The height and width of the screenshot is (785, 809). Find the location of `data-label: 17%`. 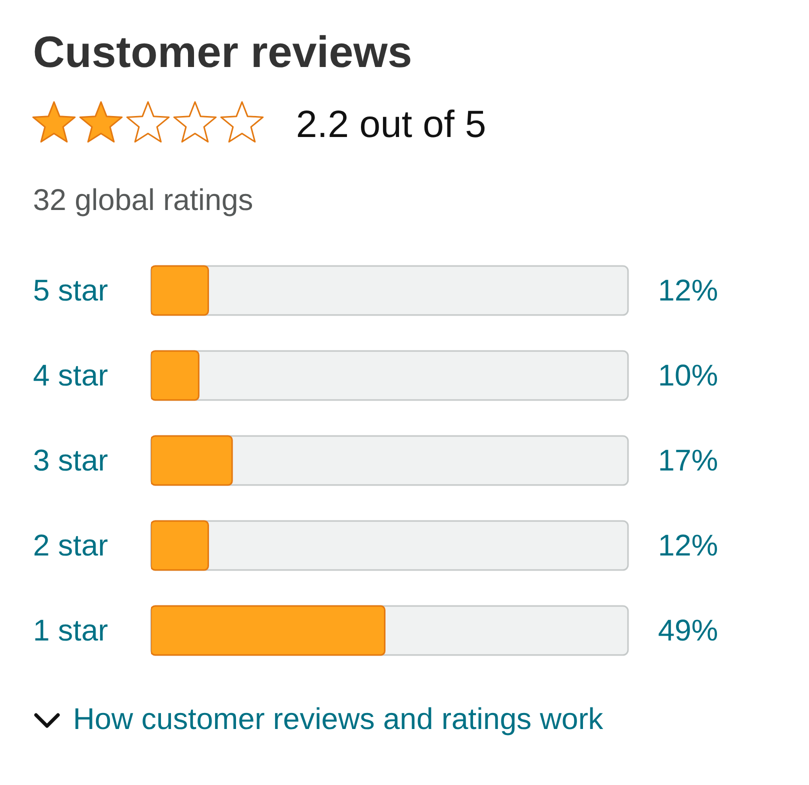

data-label: 17% is located at coordinates (688, 461).